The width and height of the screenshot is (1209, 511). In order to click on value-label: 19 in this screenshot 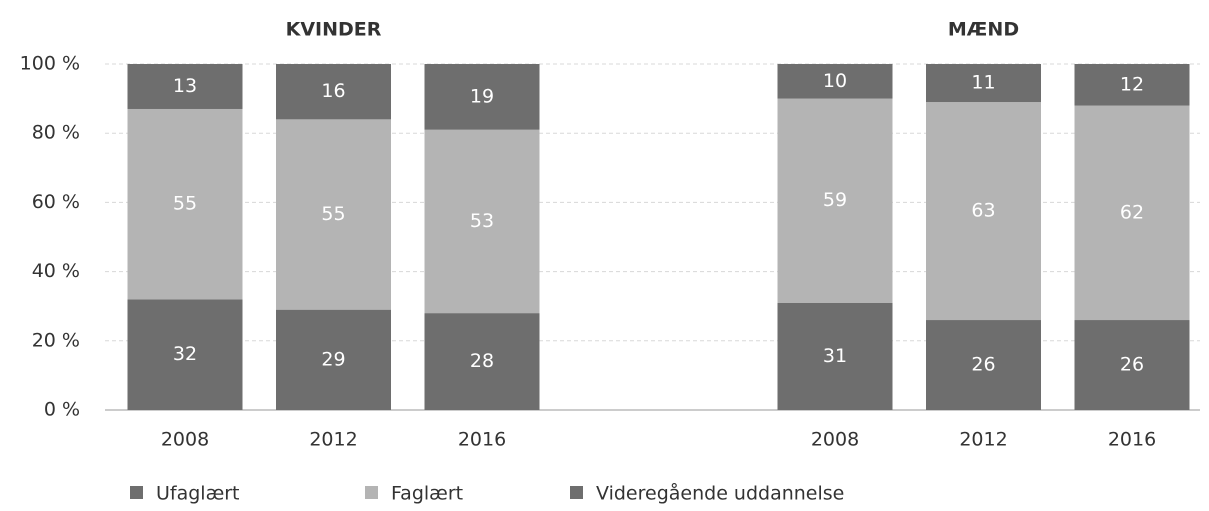, I will do `click(482, 96)`.